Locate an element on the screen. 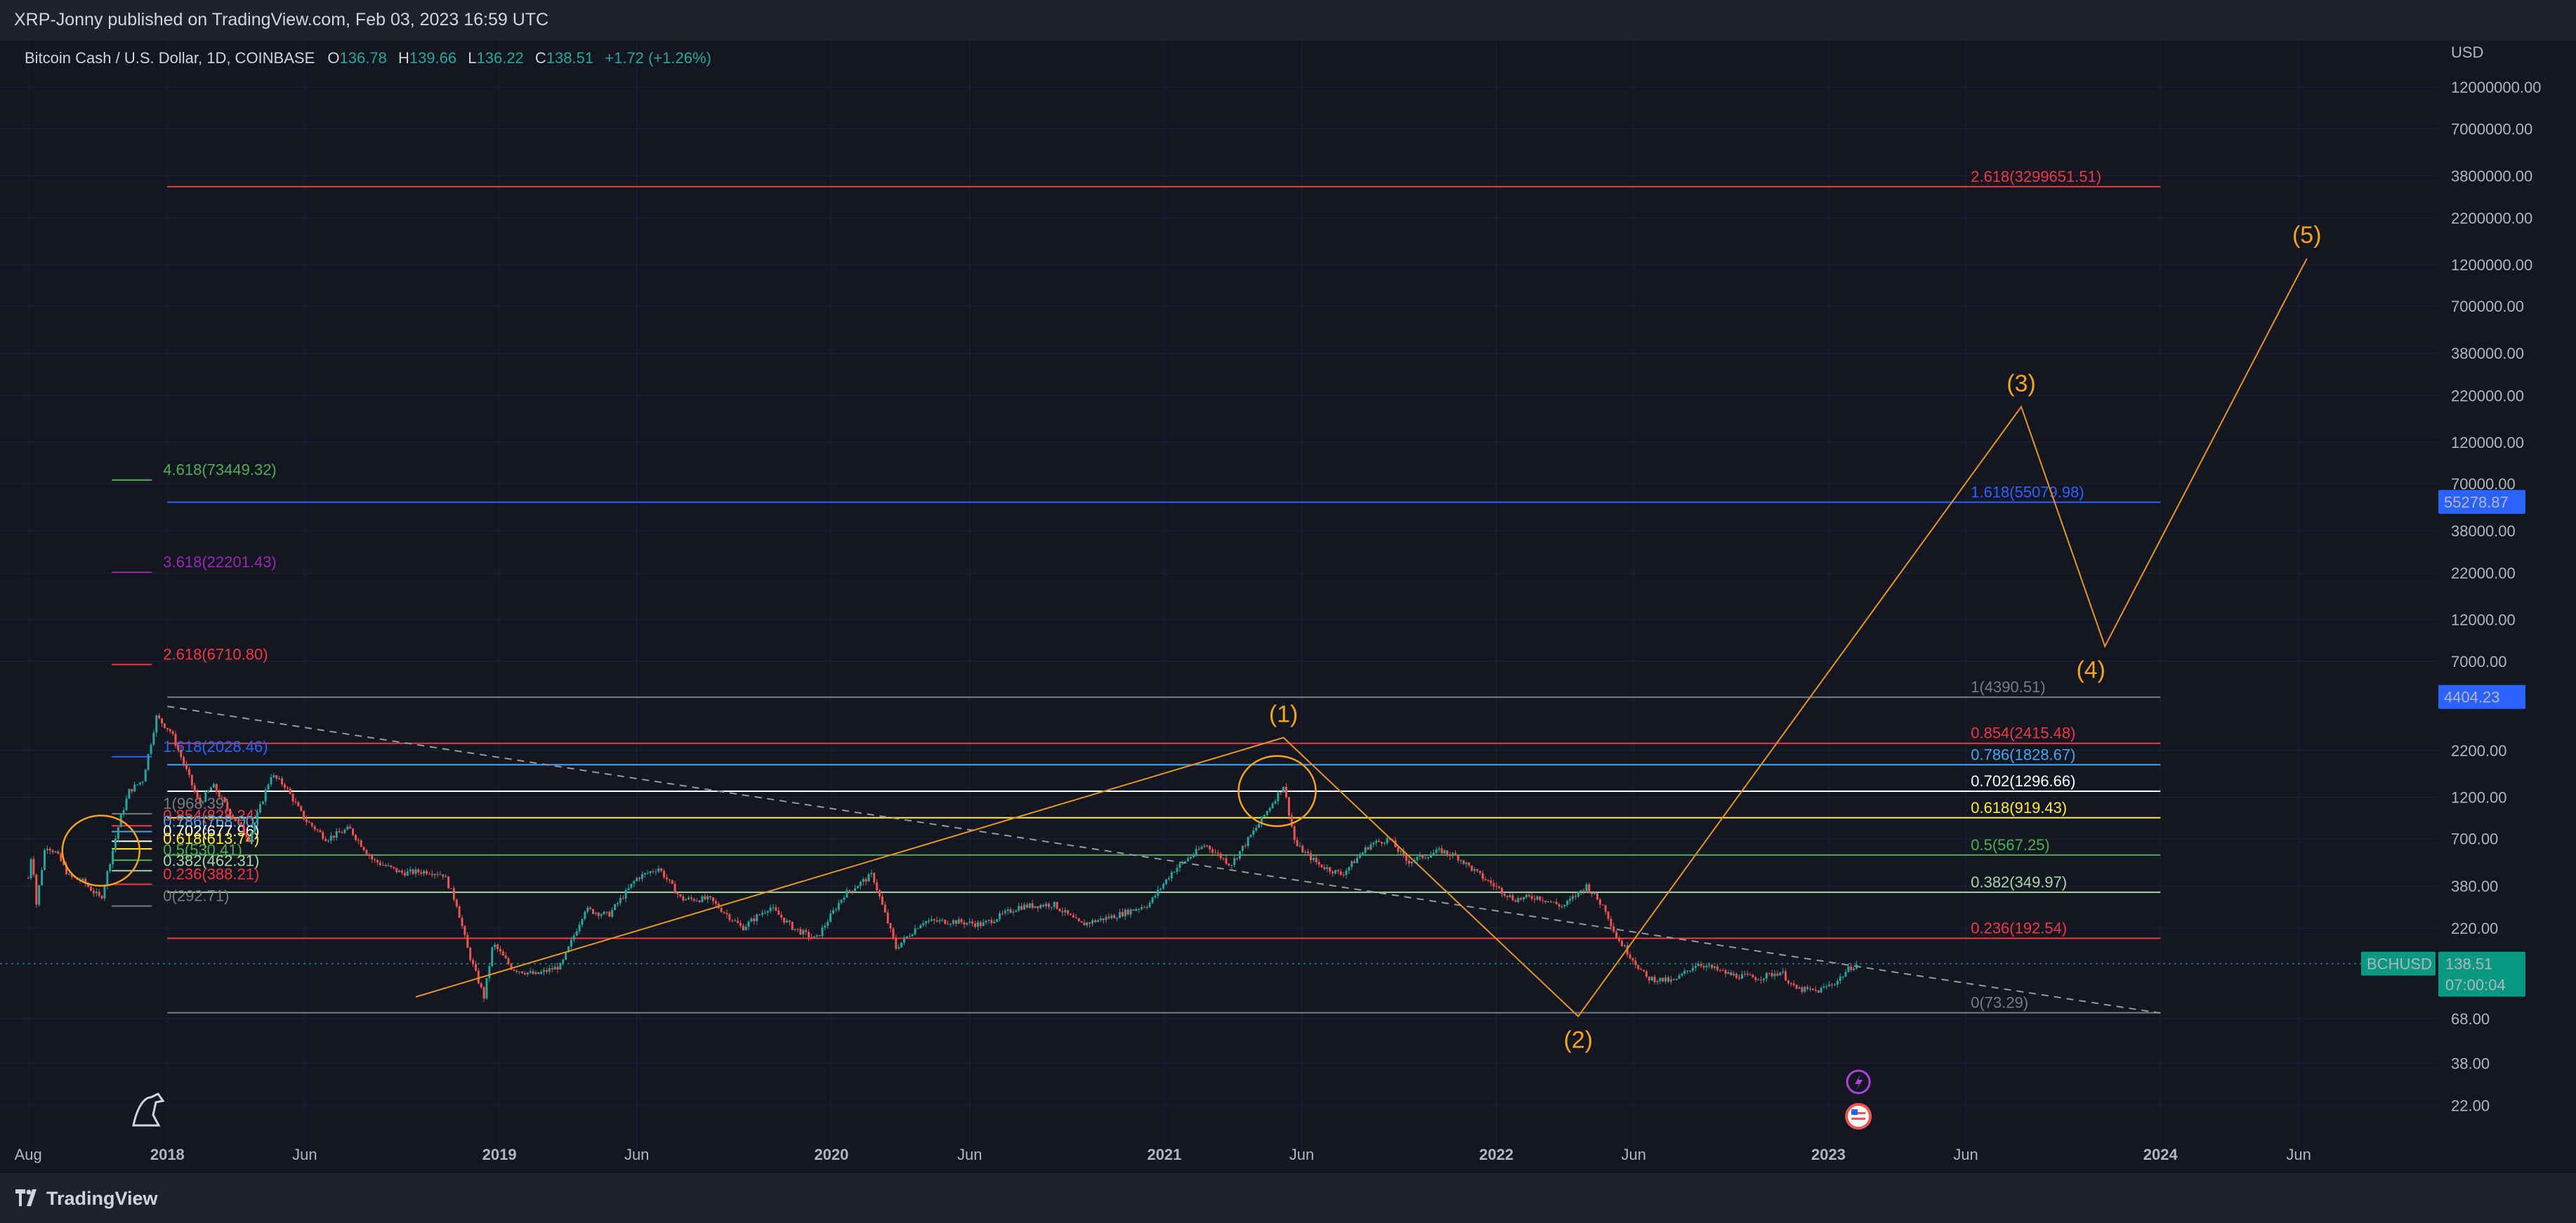  last-price-badge is located at coordinates (2481, 974).